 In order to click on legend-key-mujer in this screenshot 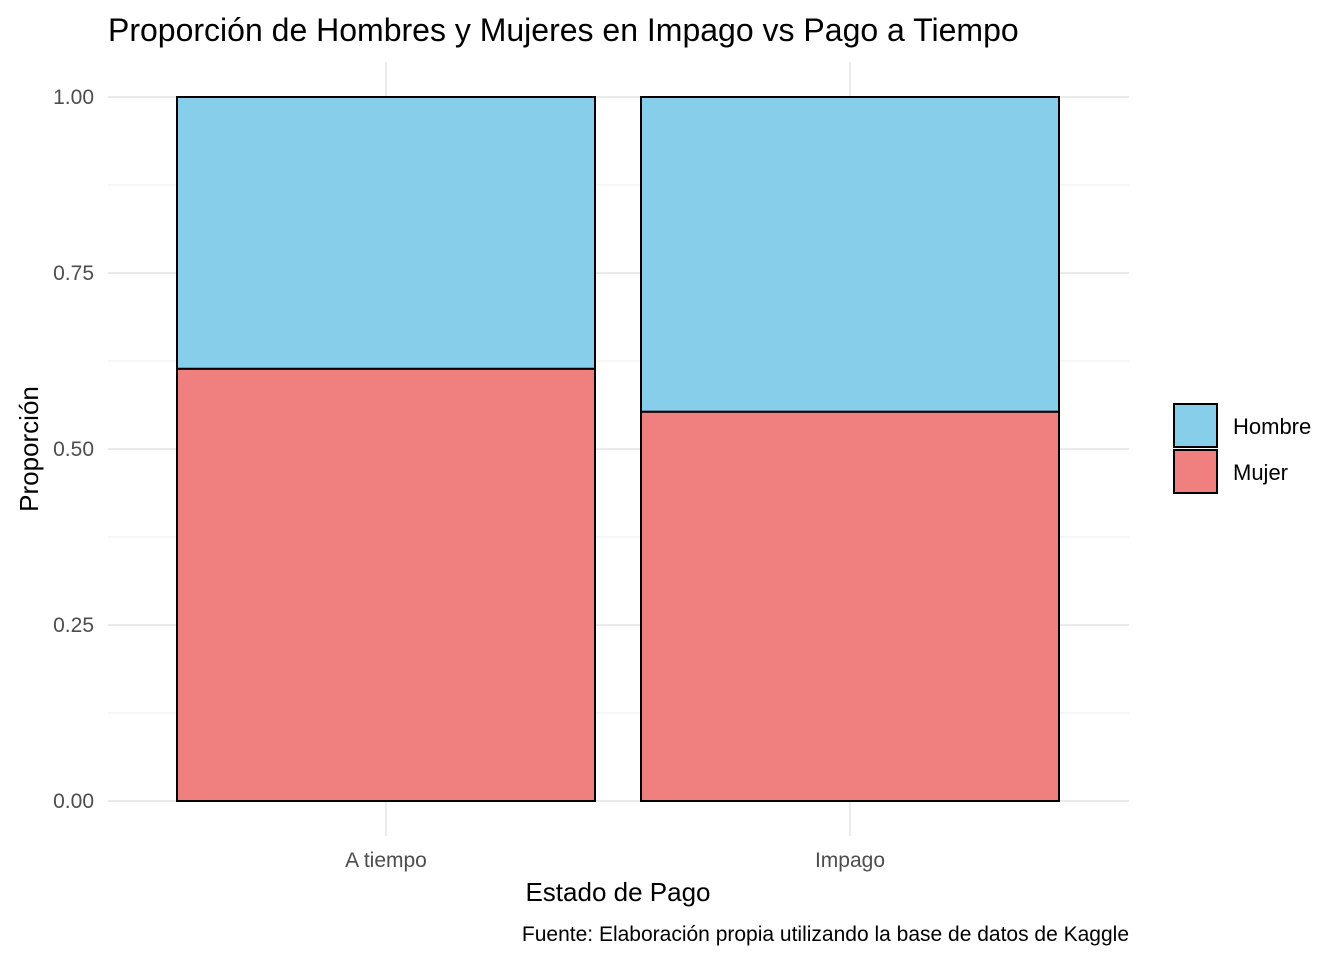, I will do `click(1195, 471)`.